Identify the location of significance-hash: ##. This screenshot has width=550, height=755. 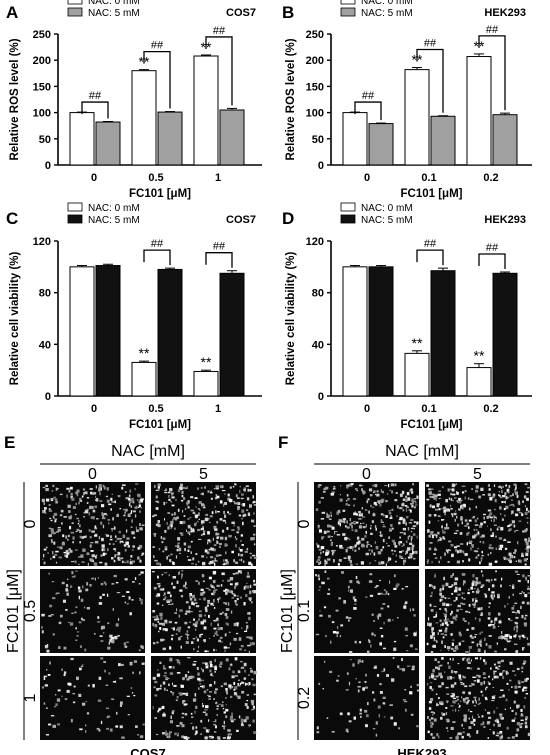
(219, 31).